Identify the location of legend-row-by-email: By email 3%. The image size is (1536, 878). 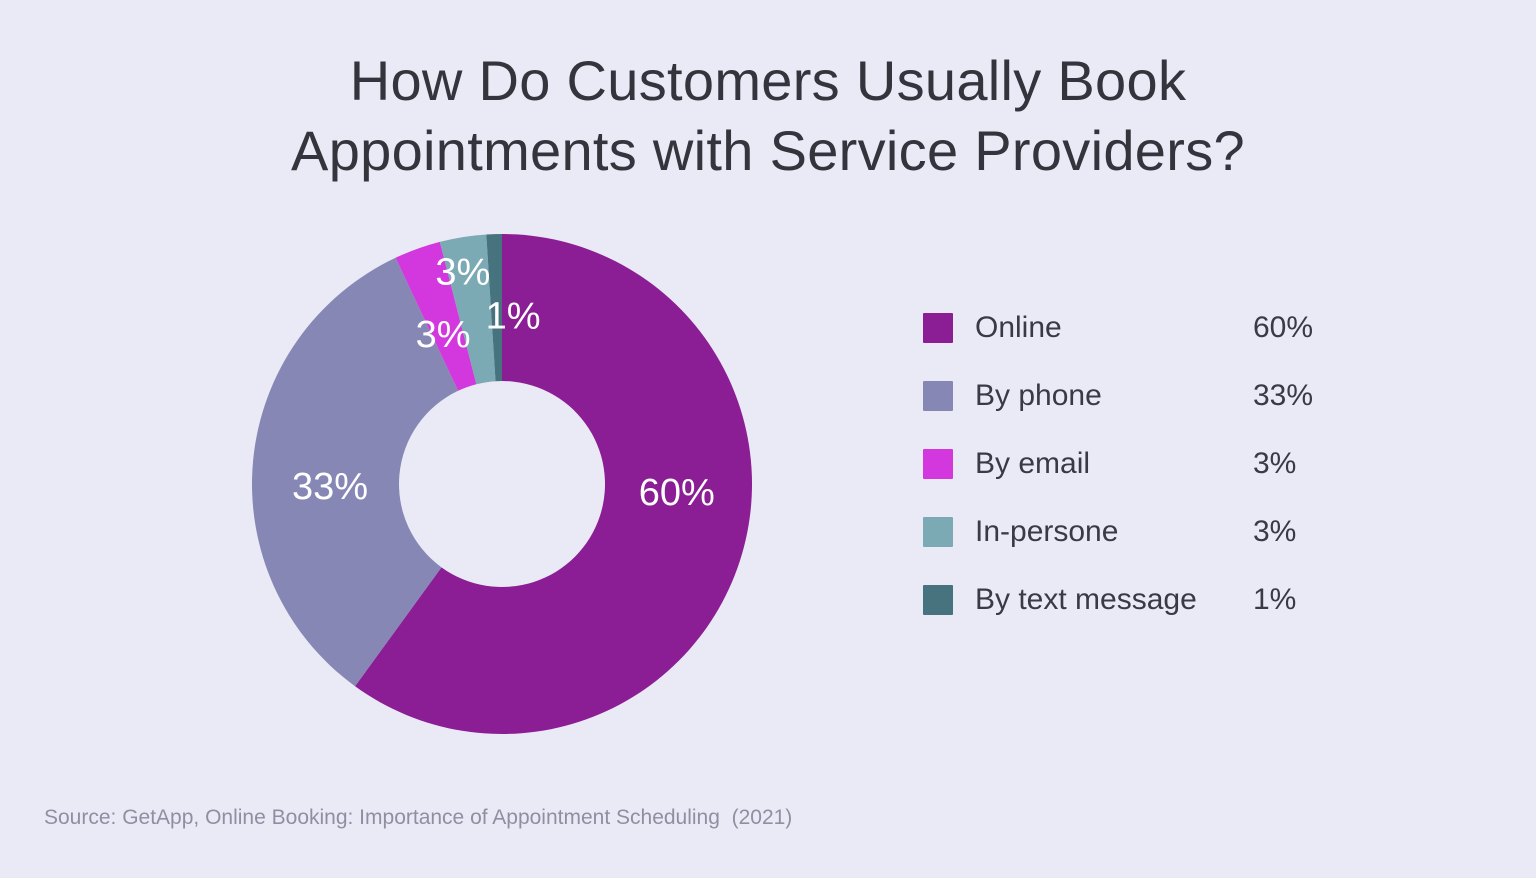
(1133, 464).